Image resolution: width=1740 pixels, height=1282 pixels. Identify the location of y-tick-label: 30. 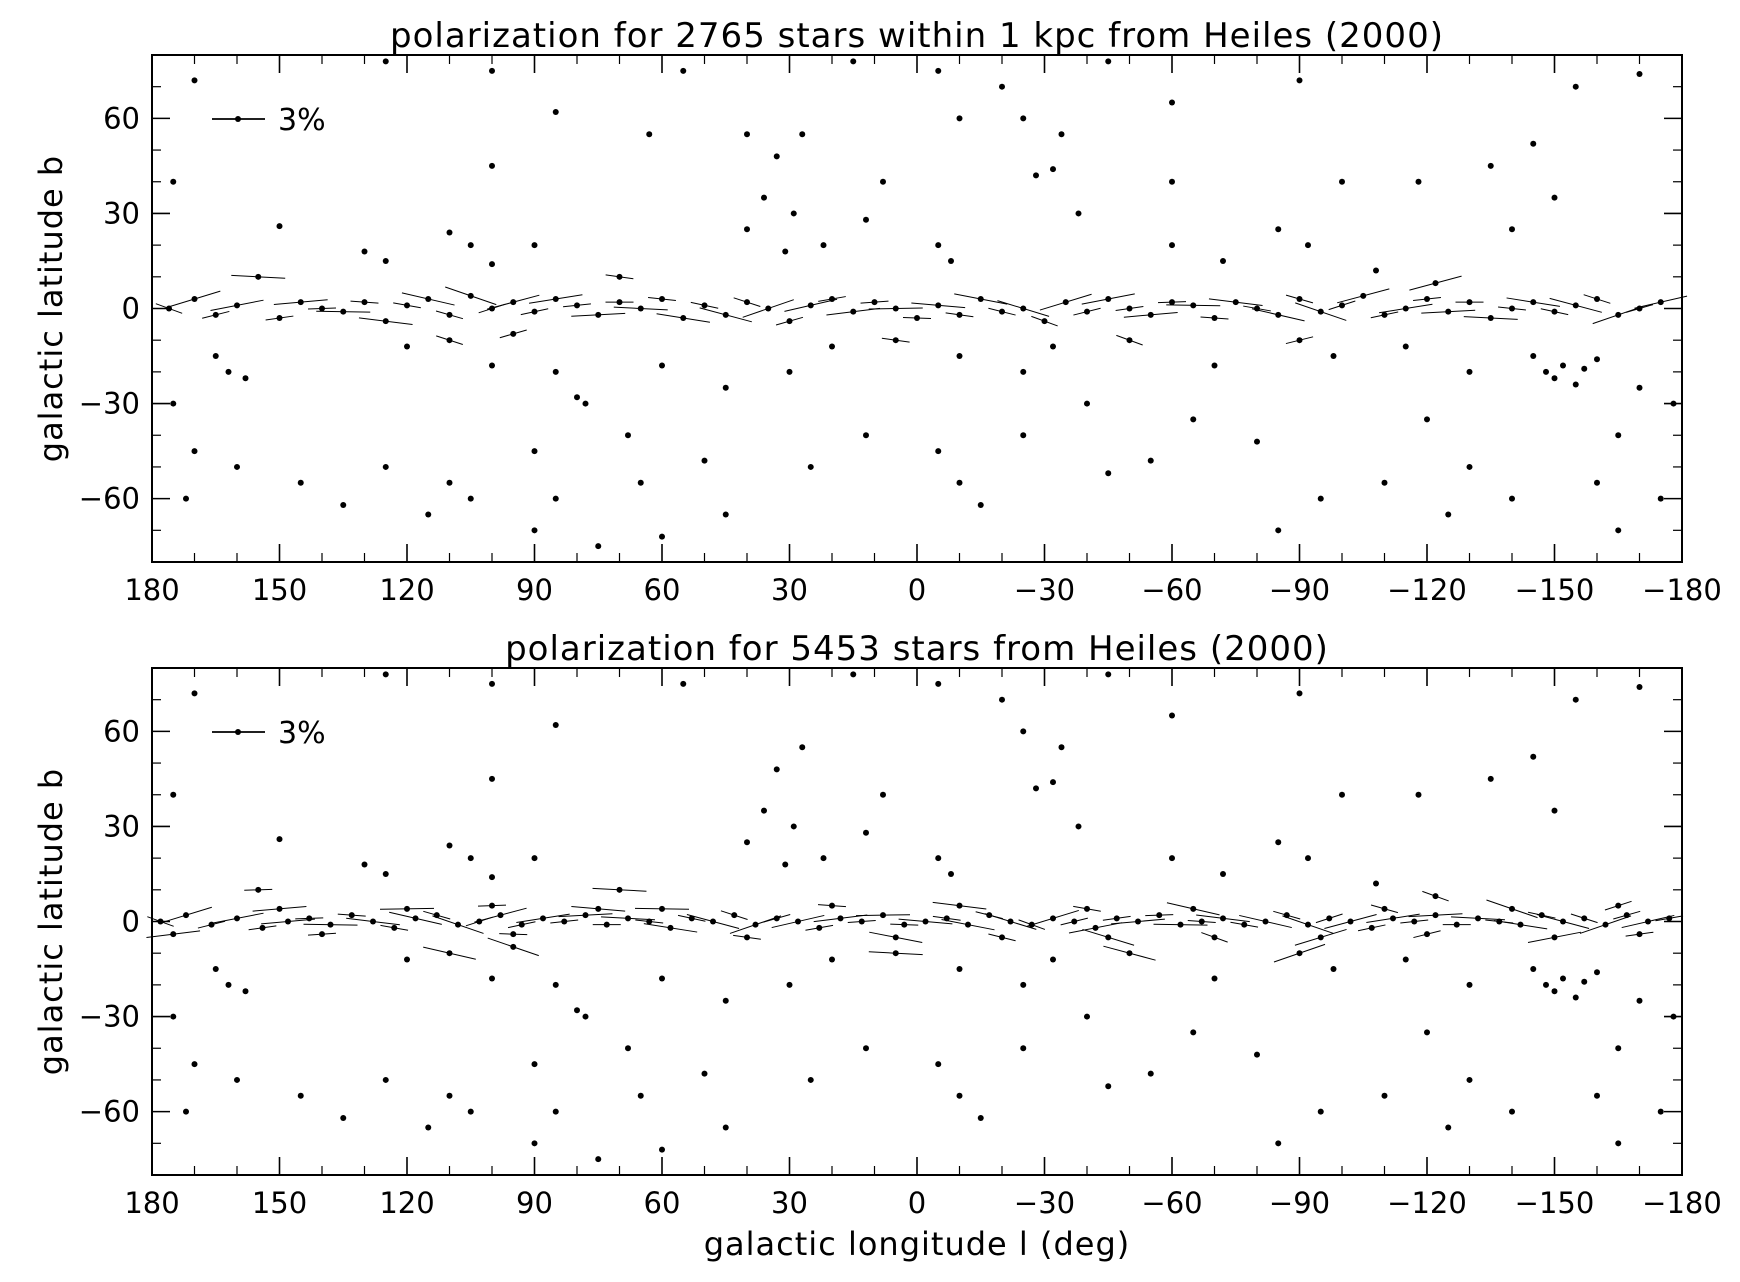
(121, 826).